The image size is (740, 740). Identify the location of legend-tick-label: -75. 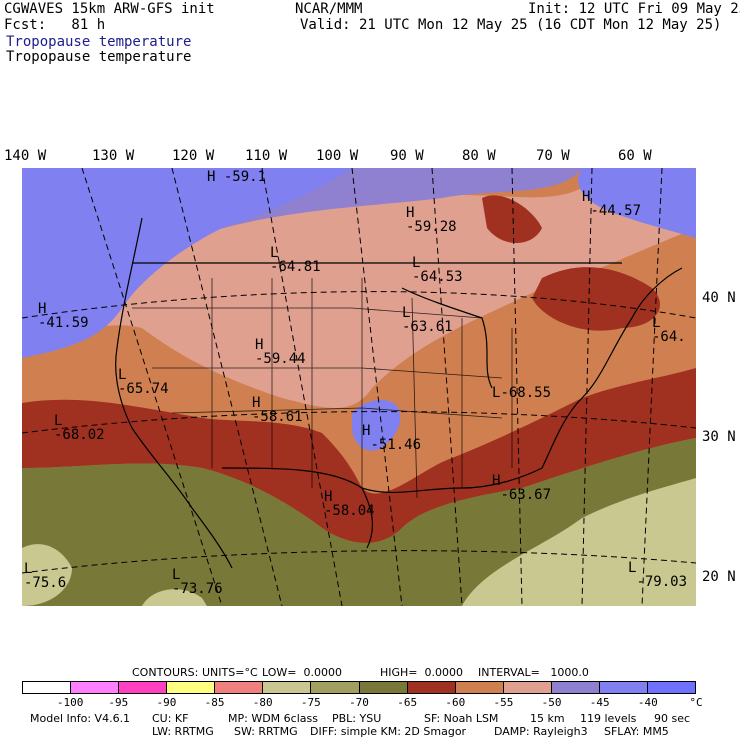
(310, 702).